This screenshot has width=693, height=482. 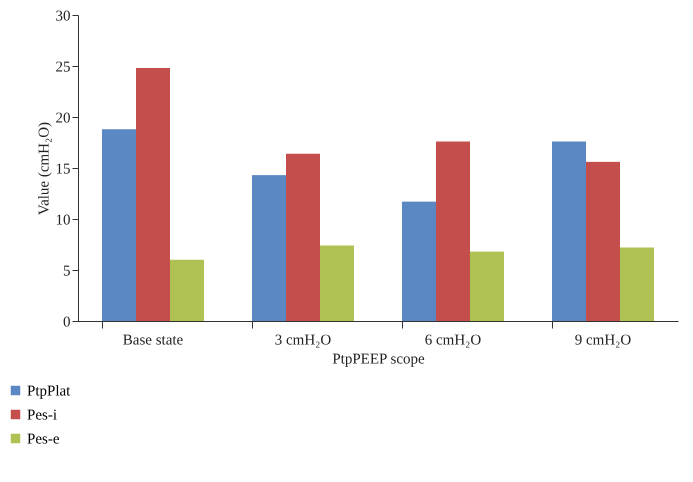 I want to click on x-tick-label: 9 cmH₂O, so click(x=603, y=340).